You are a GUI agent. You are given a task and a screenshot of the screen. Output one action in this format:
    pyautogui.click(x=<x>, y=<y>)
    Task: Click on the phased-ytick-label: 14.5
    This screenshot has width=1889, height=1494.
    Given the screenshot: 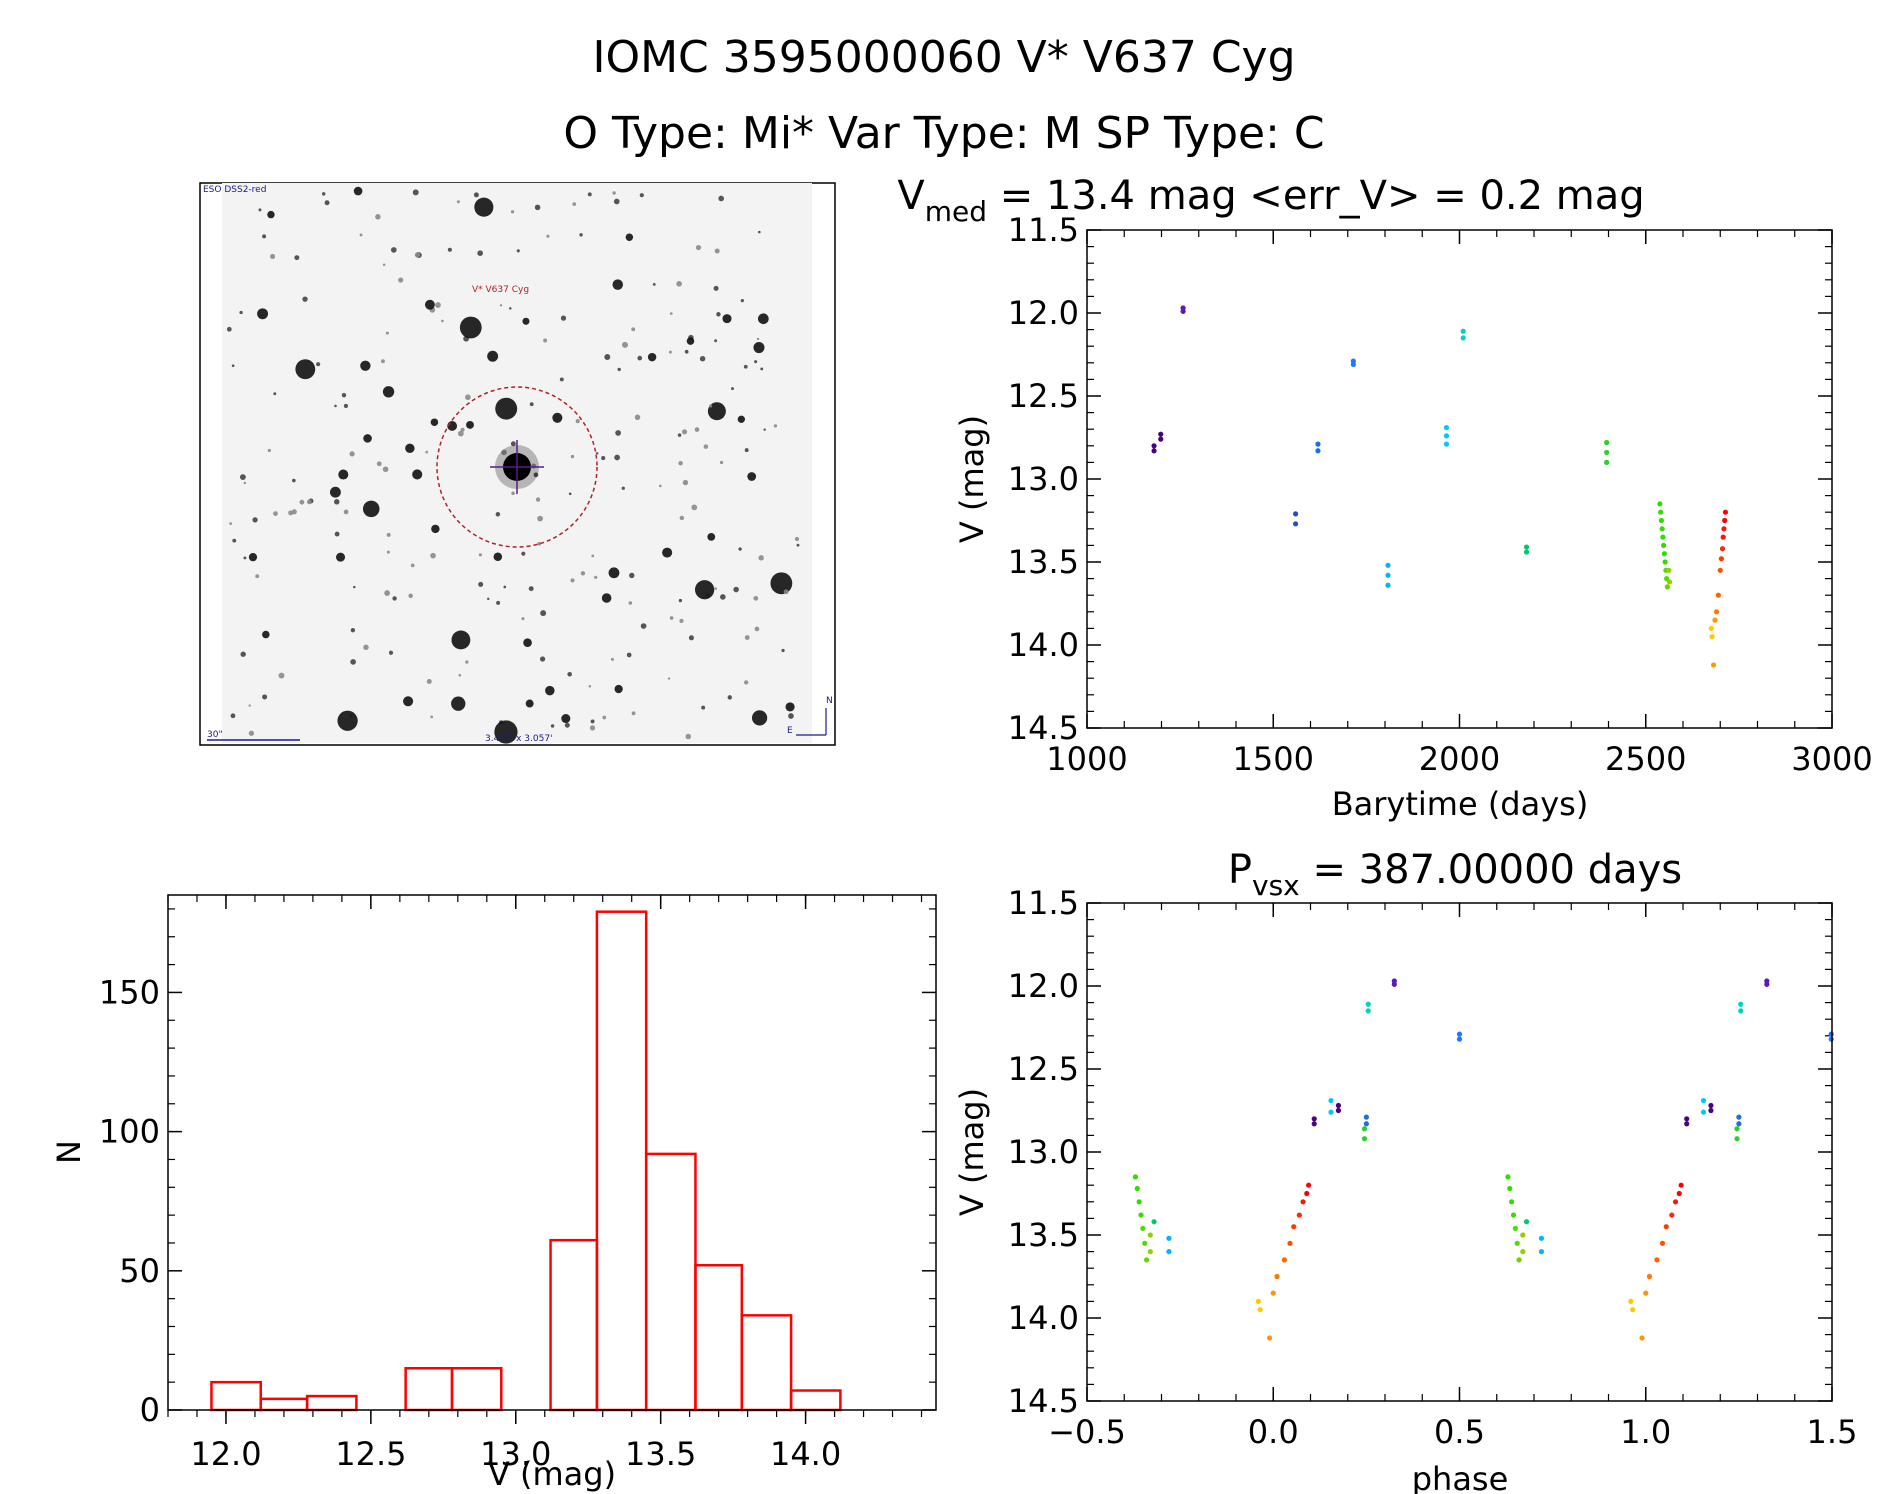 What is the action you would take?
    pyautogui.click(x=1043, y=1401)
    